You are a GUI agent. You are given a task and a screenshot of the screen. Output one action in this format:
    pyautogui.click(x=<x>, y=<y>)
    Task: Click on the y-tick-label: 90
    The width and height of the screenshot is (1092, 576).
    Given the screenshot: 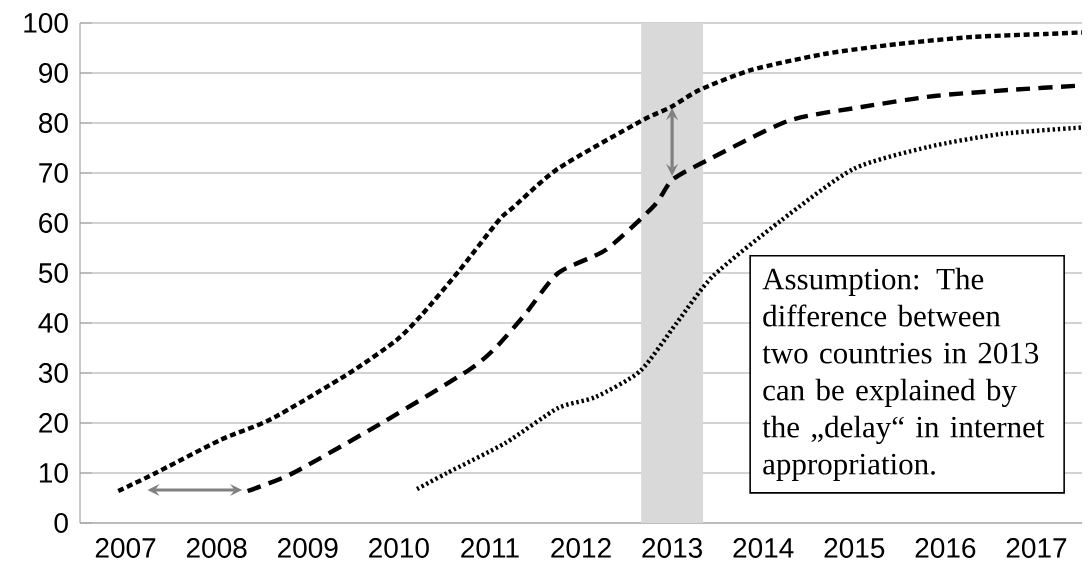 What is the action you would take?
    pyautogui.click(x=53, y=73)
    